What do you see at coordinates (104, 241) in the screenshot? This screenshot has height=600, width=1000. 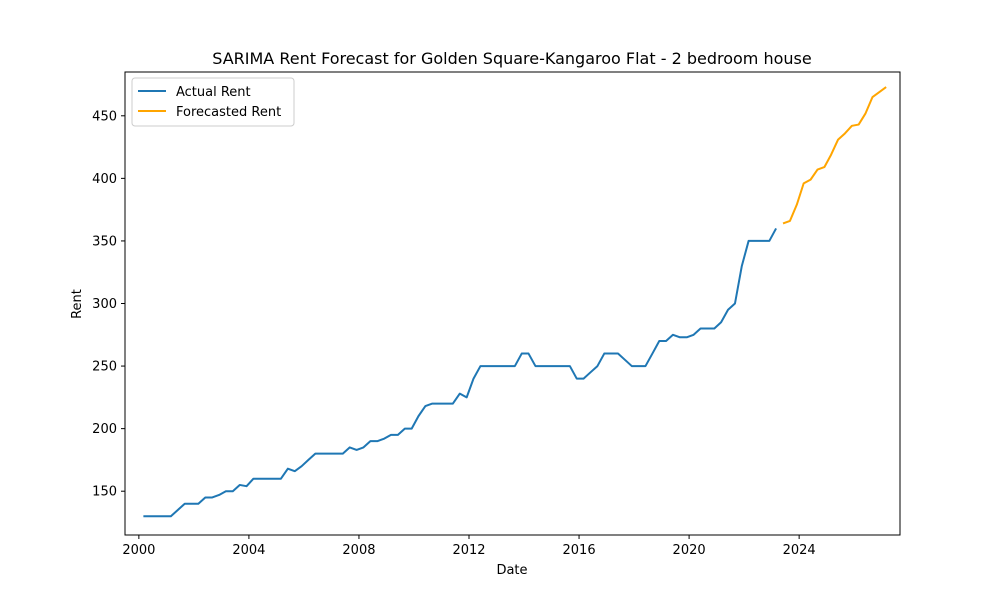 I see `y-tick-label: 350` at bounding box center [104, 241].